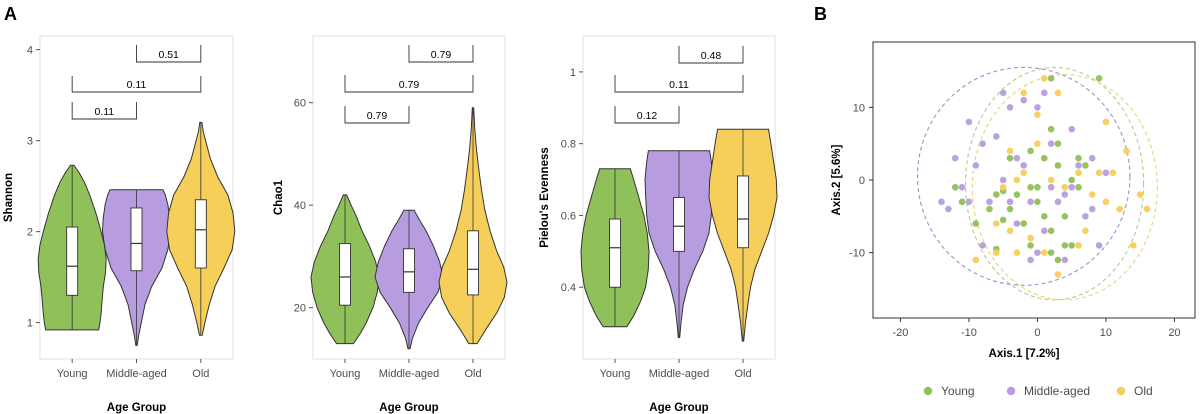 The image size is (1200, 414). Describe the element at coordinates (679, 224) in the screenshot. I see `box-middle-aged` at that location.